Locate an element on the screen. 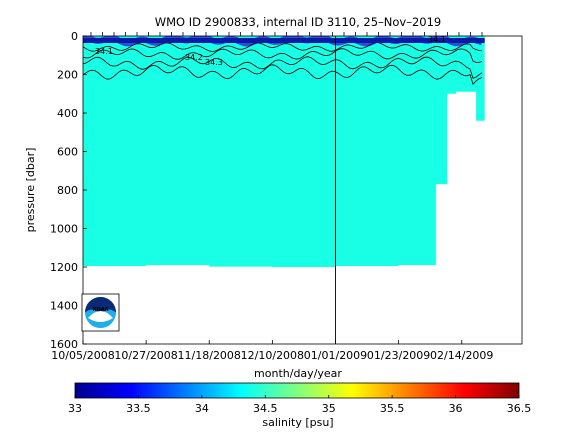 The width and height of the screenshot is (576, 432). y-tick-label: 1400 is located at coordinates (64, 306).